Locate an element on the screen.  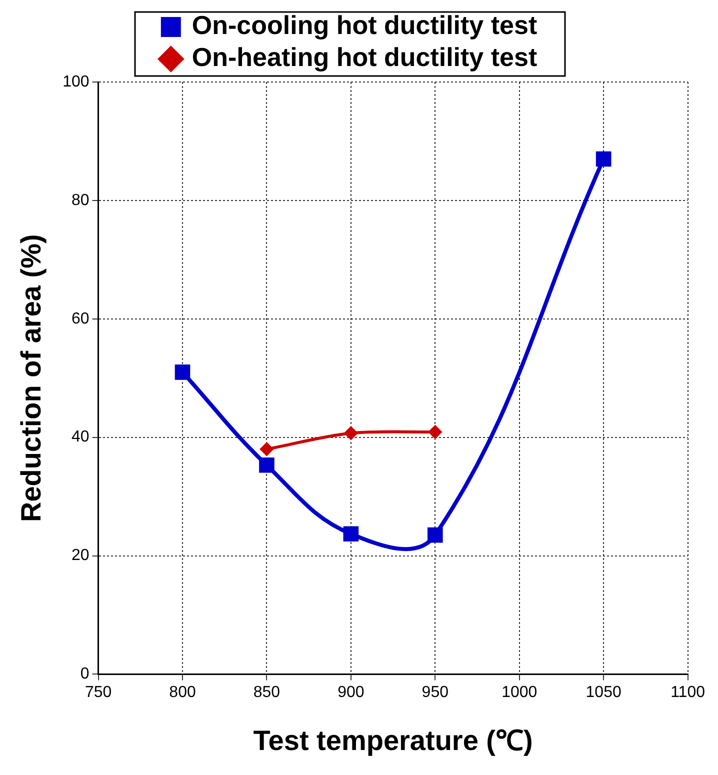
y-tick-label: 40 is located at coordinates (81, 437).